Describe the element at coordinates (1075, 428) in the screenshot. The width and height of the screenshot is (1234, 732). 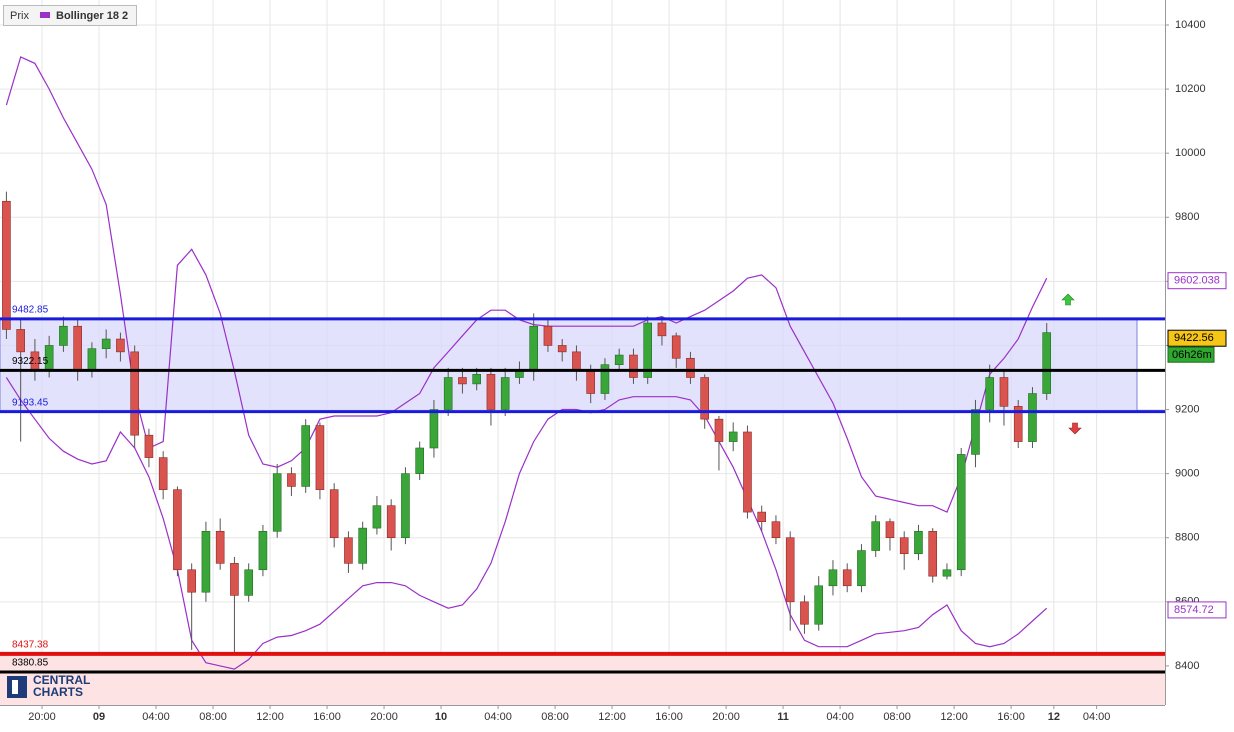
I see `down-arrow` at that location.